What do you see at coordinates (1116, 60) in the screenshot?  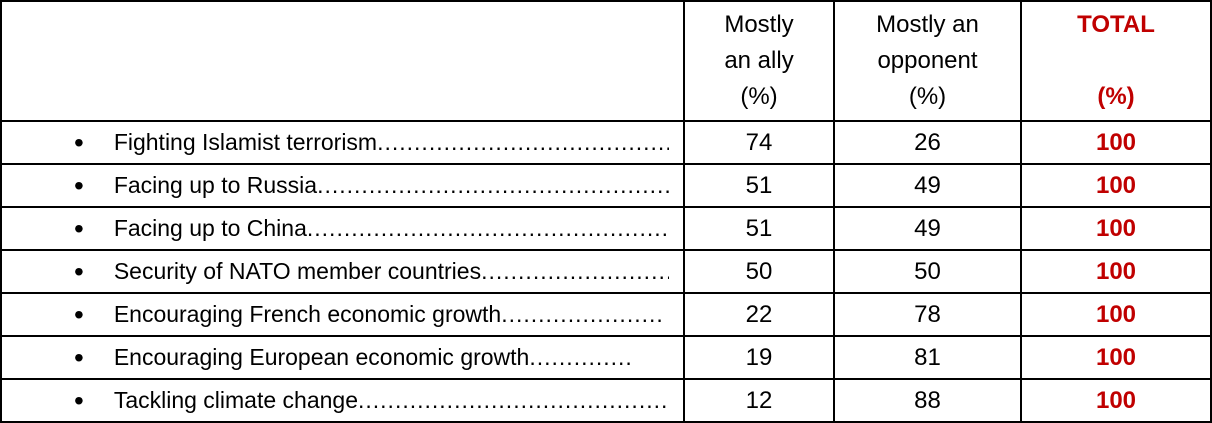 I see `header-total: TOTAL (%)` at bounding box center [1116, 60].